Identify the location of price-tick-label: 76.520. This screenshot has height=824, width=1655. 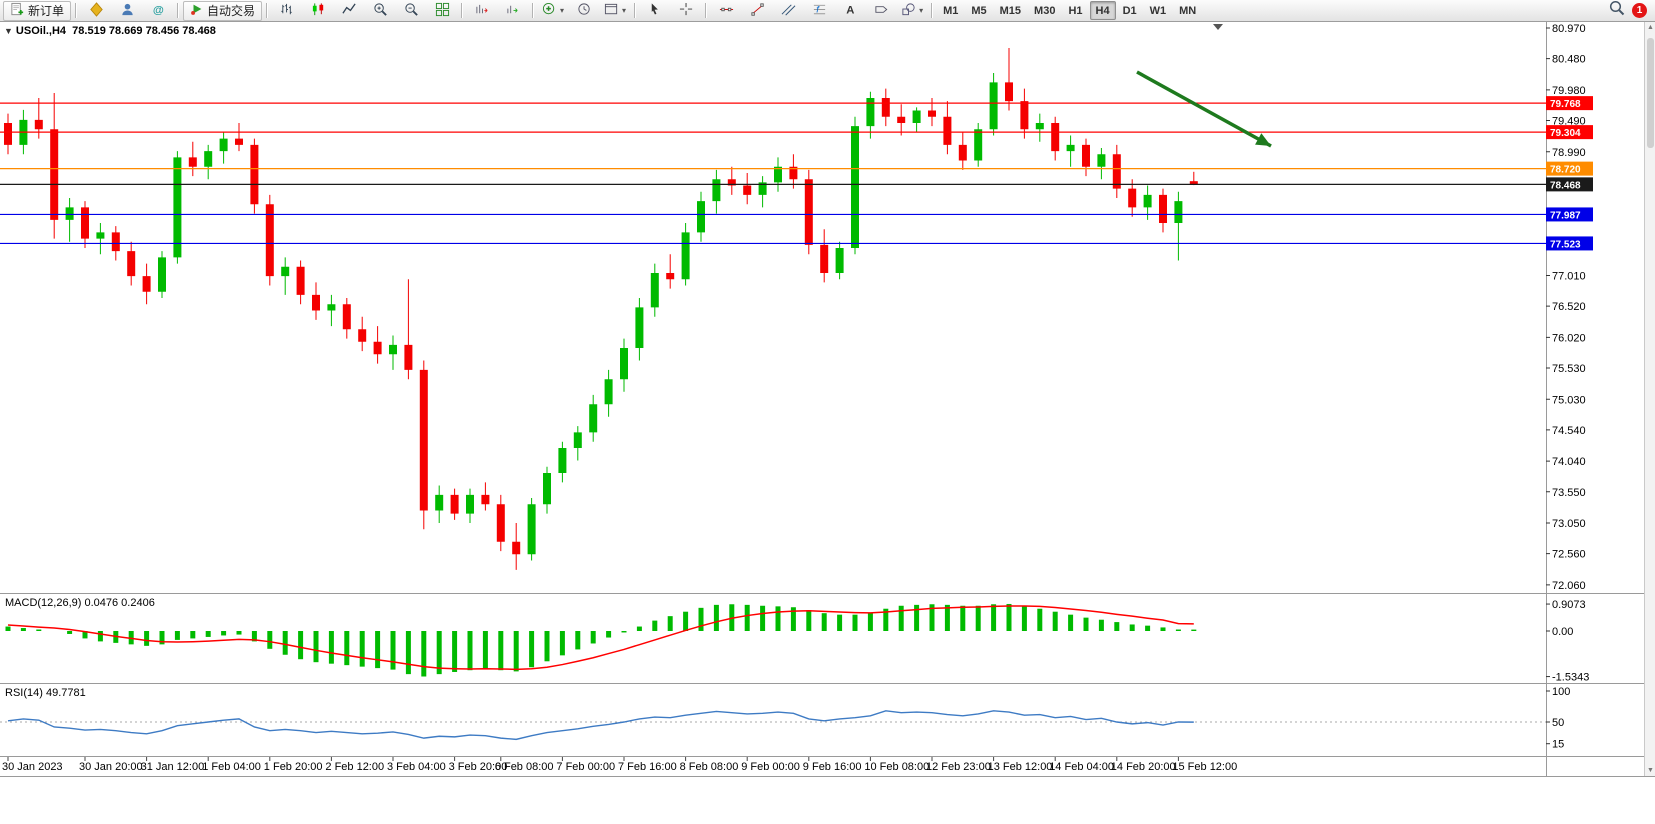
(1569, 307).